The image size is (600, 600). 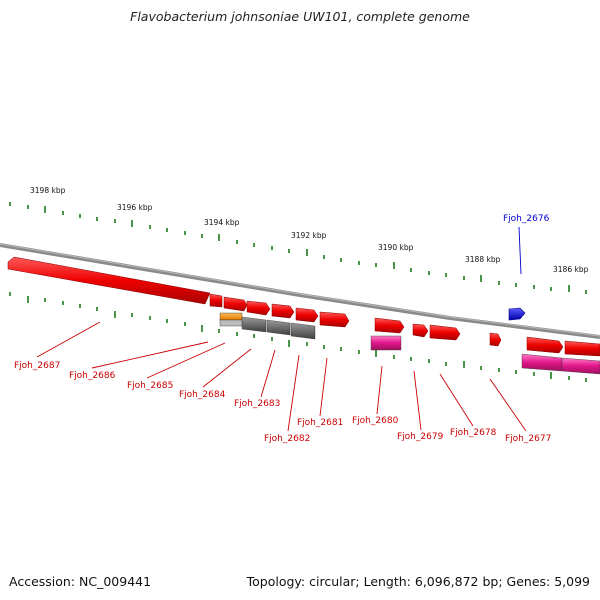 What do you see at coordinates (409, 343) in the screenshot?
I see `secondary-features` at bounding box center [409, 343].